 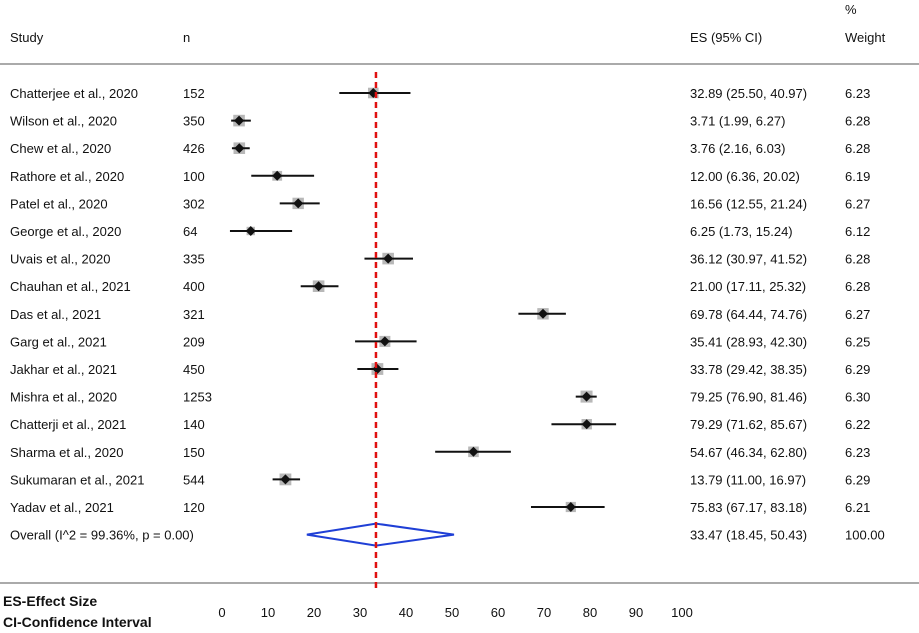 What do you see at coordinates (741, 231) in the screenshot?
I see `study-es-ci: 6.25 (1.73, 15.24)` at bounding box center [741, 231].